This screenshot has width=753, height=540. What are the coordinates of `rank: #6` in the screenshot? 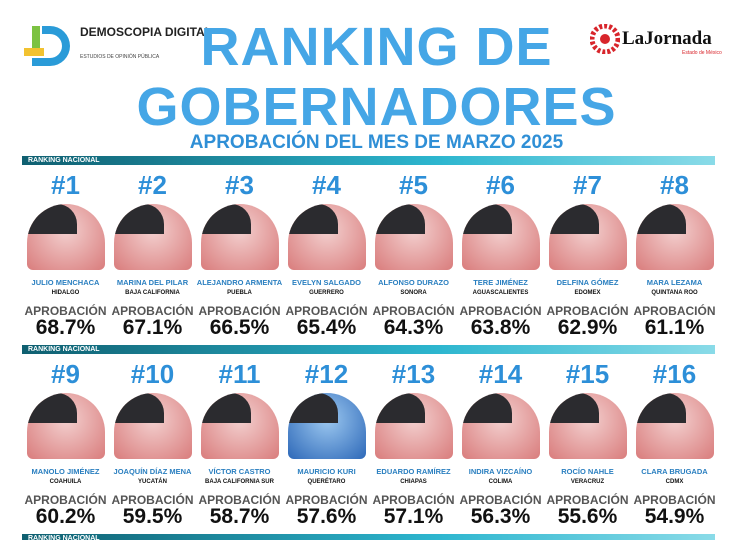 It's located at (500, 185).